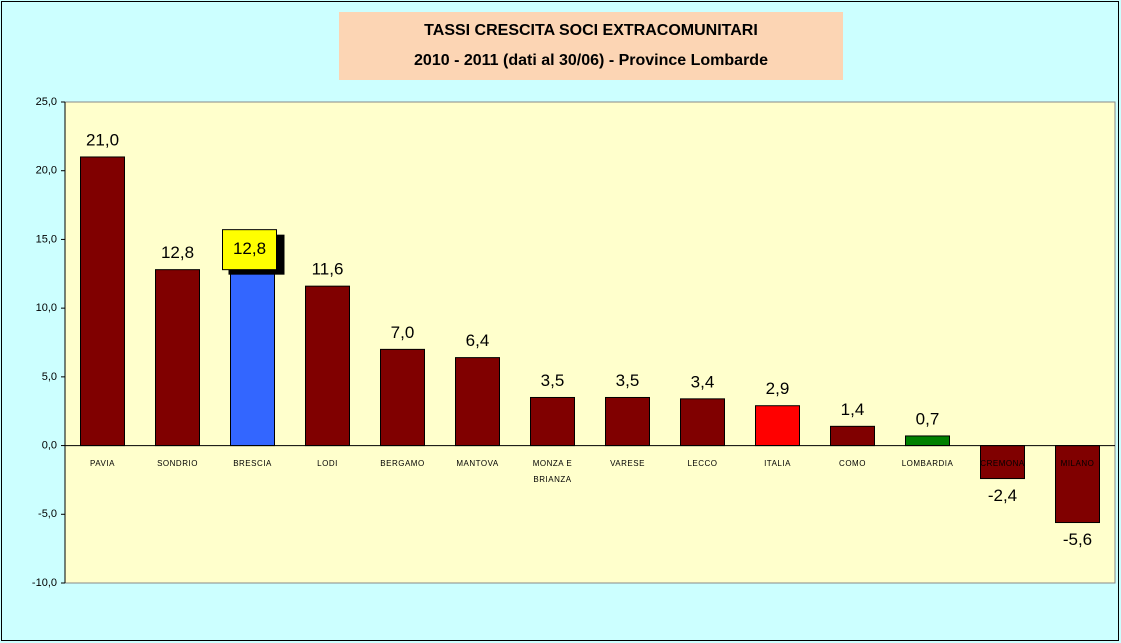 The height and width of the screenshot is (643, 1121). What do you see at coordinates (49, 445) in the screenshot?
I see `y-tick-label: 0,0` at bounding box center [49, 445].